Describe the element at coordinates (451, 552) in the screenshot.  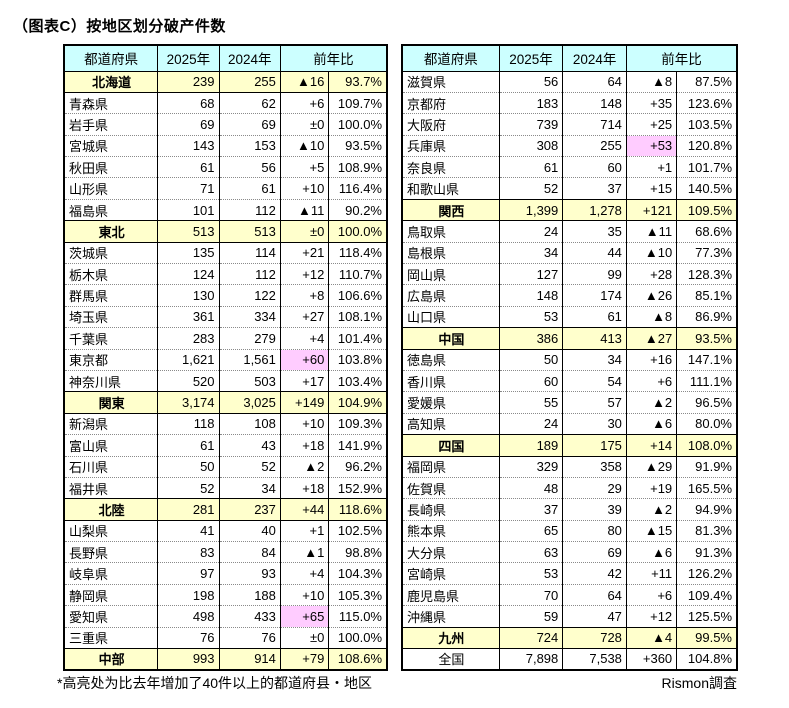
I see `prefecture-name-cell: 大分県` at that location.